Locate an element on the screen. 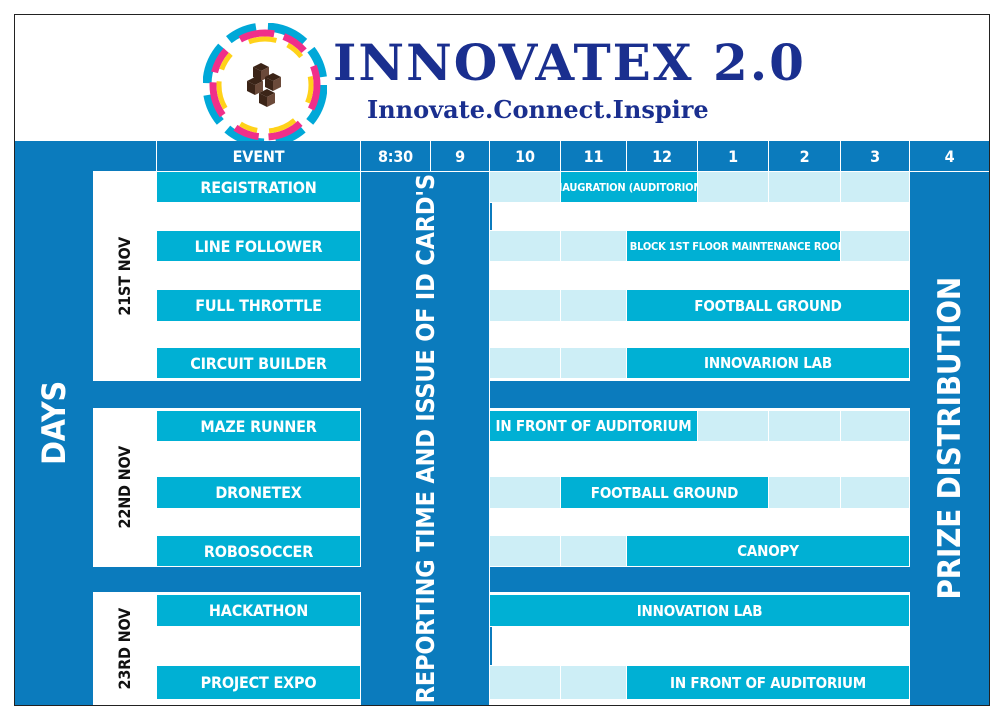 Image resolution: width=999 pixels, height=718 pixels. day-label: 23RD NOV is located at coordinates (124, 648).